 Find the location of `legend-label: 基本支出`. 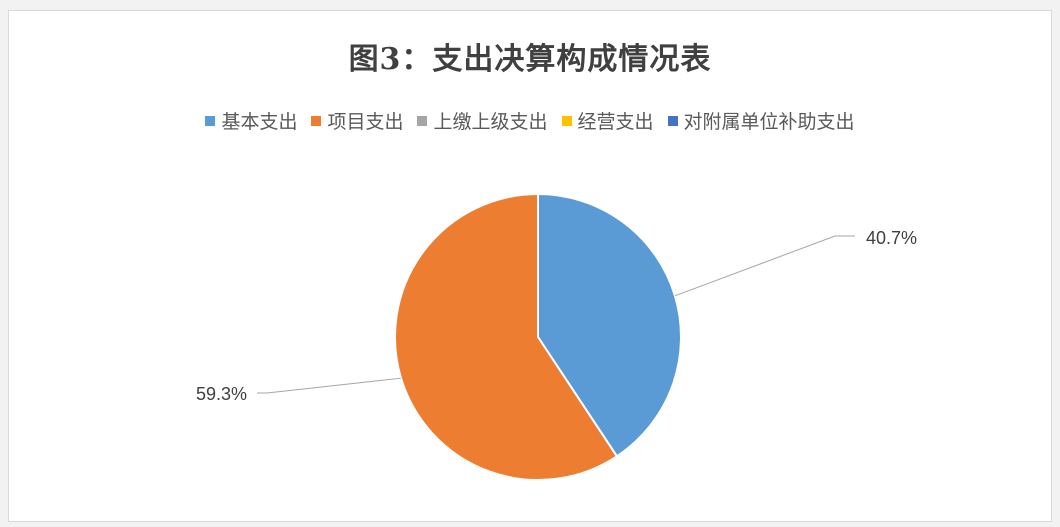

legend-label: 基本支出 is located at coordinates (259, 122).